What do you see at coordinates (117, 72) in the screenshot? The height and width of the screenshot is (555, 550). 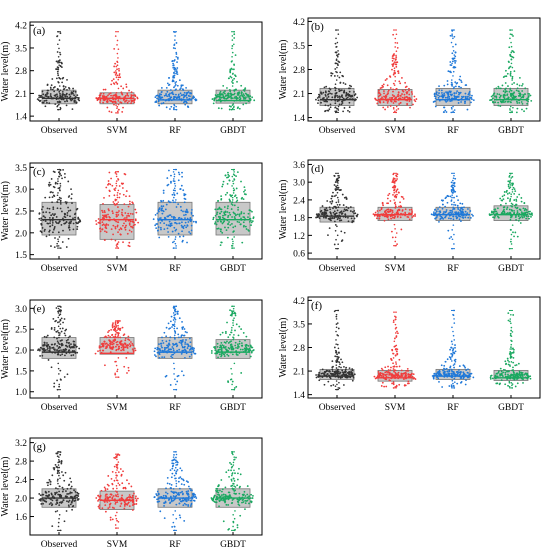 I see `series-svm` at bounding box center [117, 72].